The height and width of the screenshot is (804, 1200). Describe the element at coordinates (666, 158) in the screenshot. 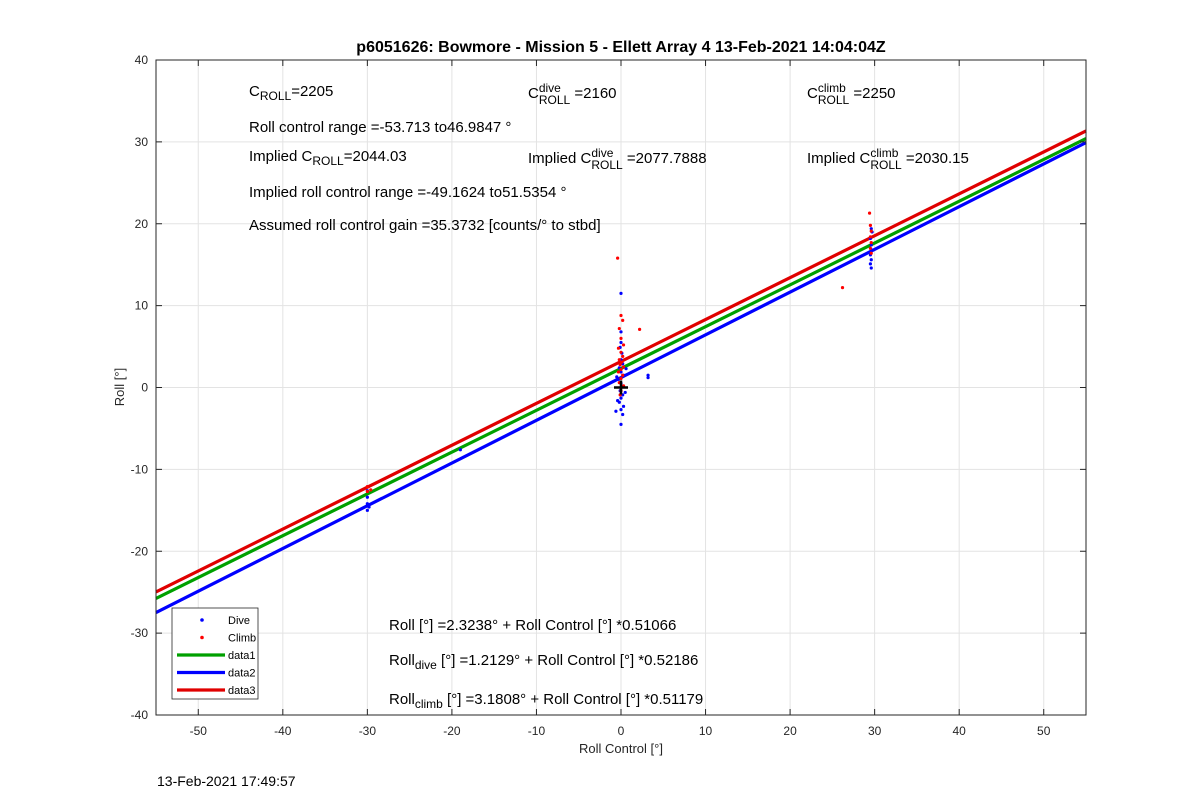

I see `implied-c-roll-dive-value: =2077.7888` at that location.